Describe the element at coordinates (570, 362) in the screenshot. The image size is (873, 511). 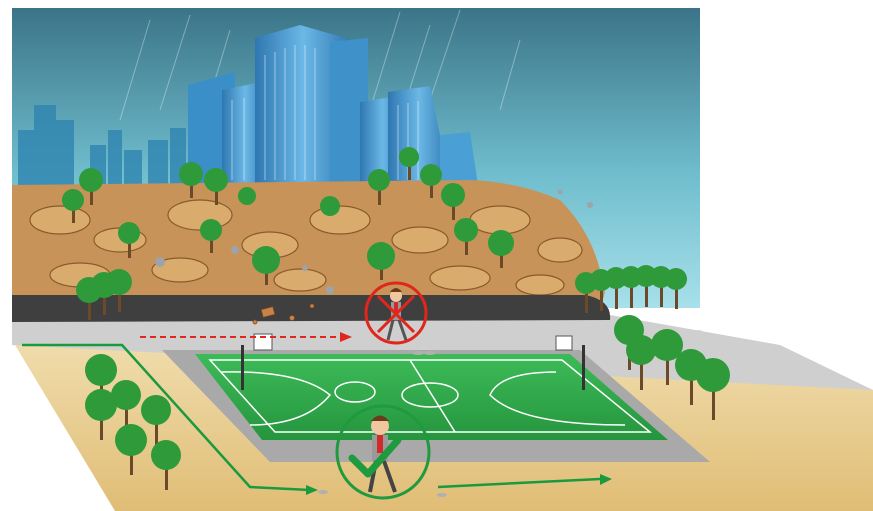
I see `hoop-right` at that location.